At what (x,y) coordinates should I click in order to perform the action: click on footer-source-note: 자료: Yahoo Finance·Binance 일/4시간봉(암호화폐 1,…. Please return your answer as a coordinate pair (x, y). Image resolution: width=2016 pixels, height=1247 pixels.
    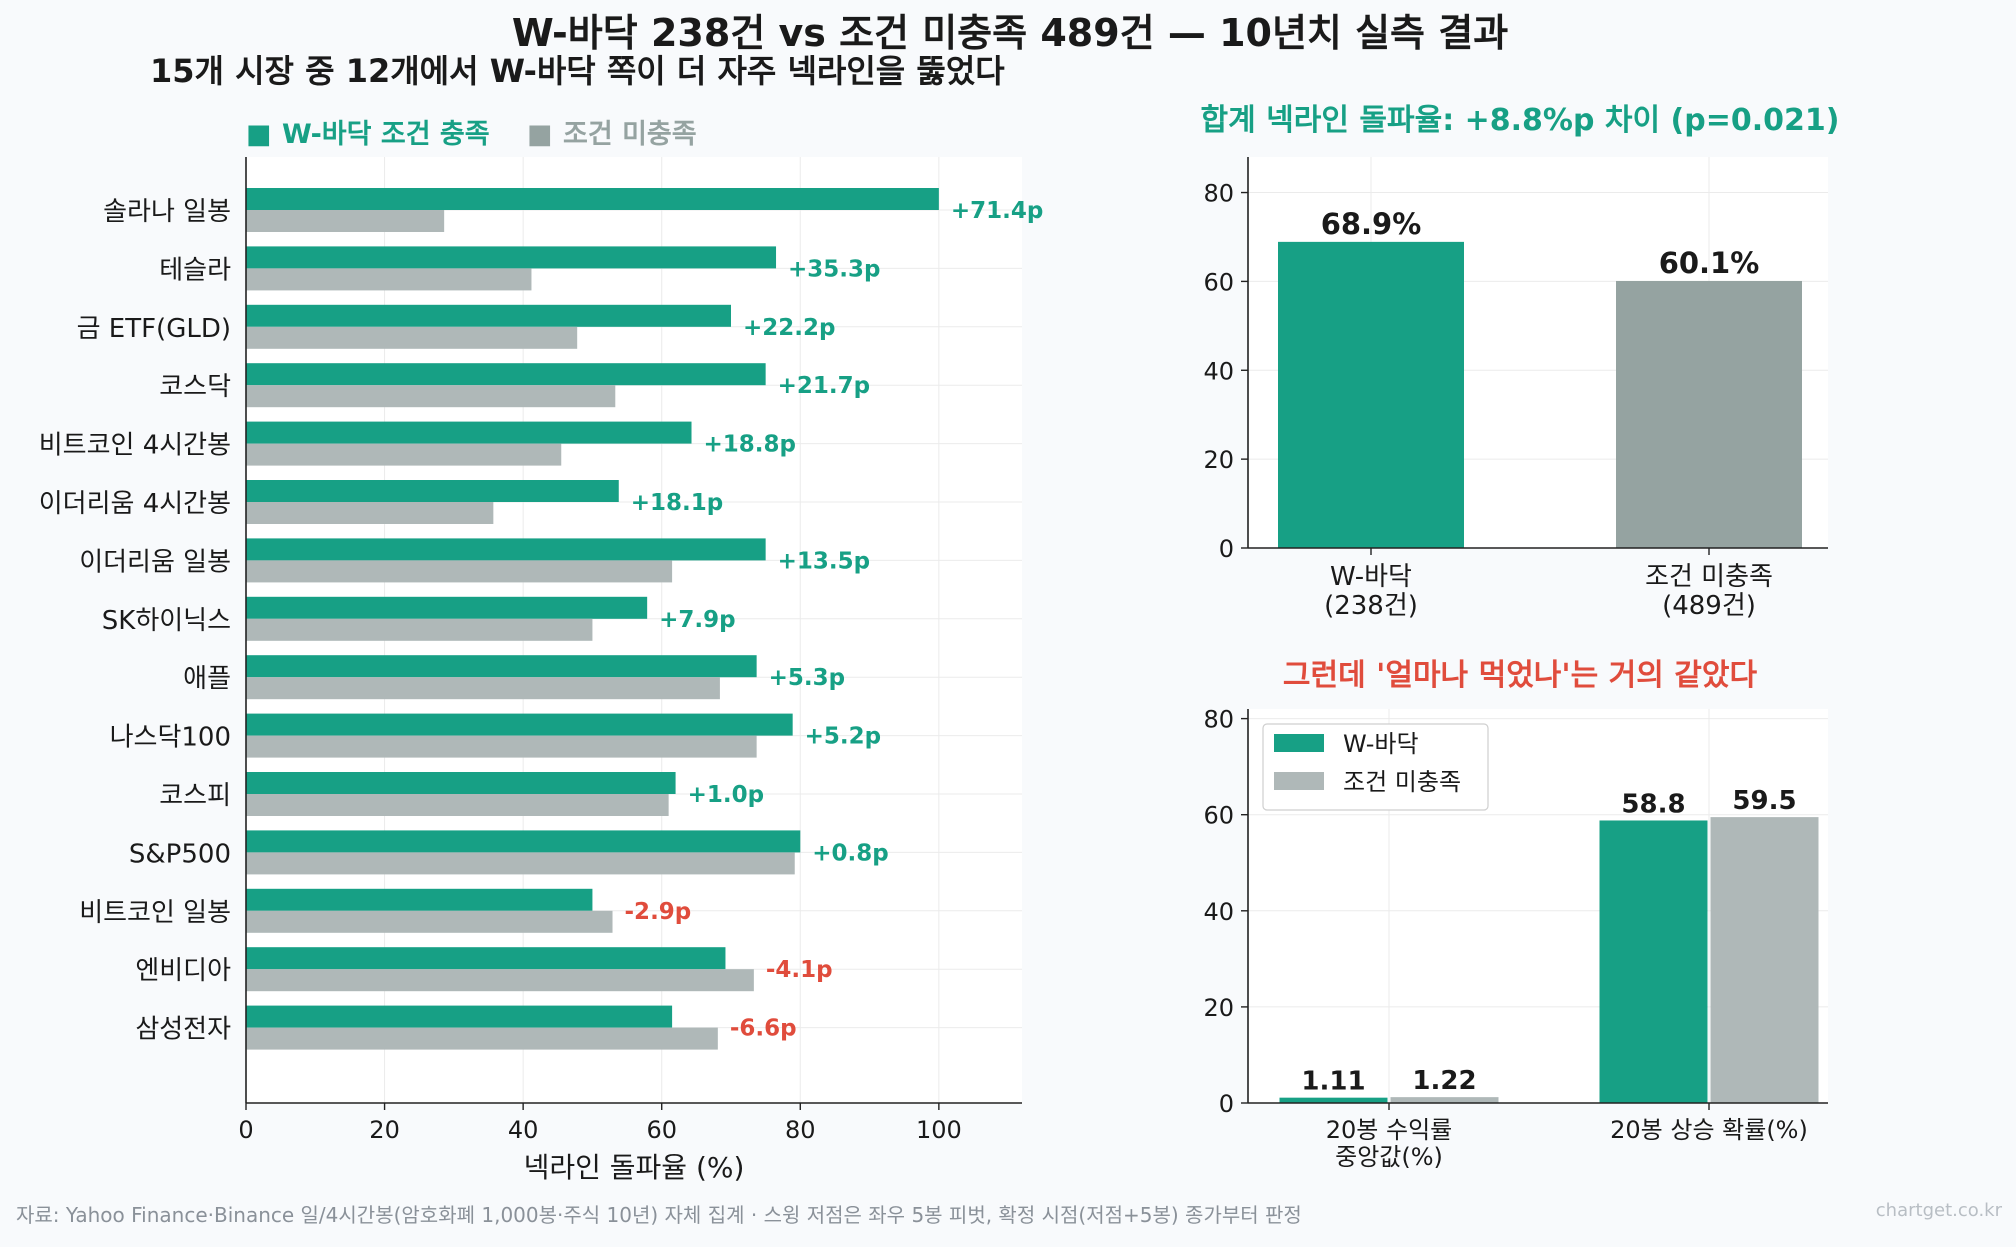
    Looking at the image, I should click on (659, 1215).